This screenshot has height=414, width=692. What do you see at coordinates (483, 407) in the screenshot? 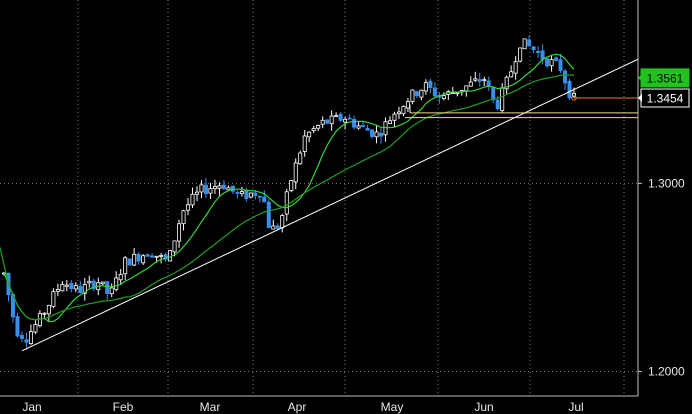
I see `x-tick-label-5: Jun` at bounding box center [483, 407].